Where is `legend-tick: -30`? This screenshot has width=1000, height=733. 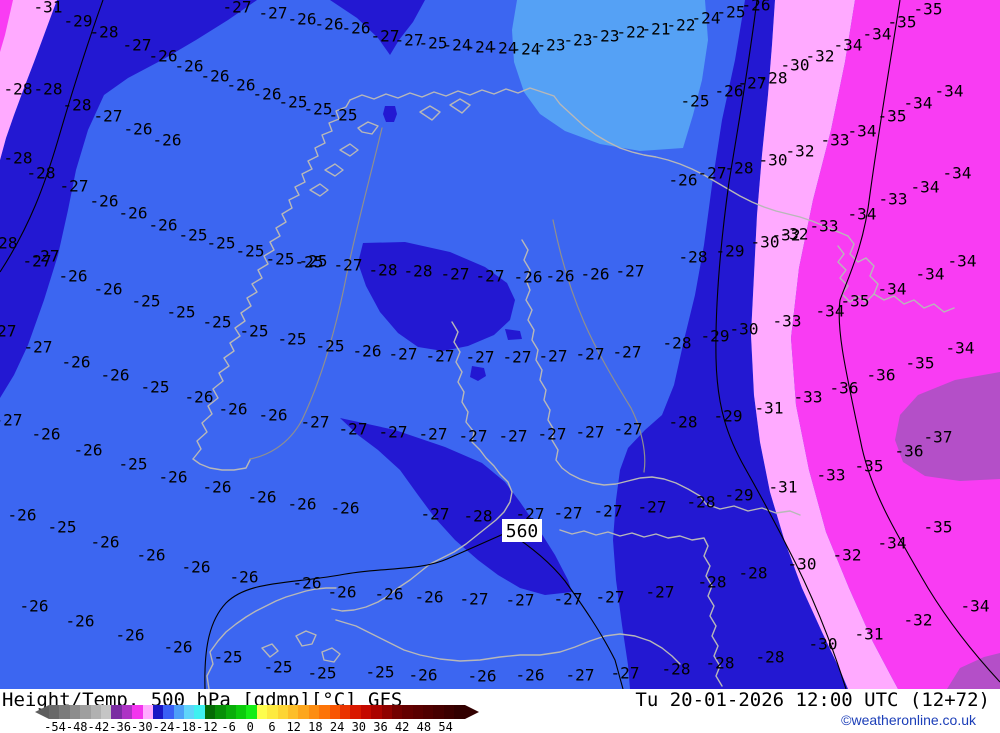 legend-tick: -30 is located at coordinates (141, 726).